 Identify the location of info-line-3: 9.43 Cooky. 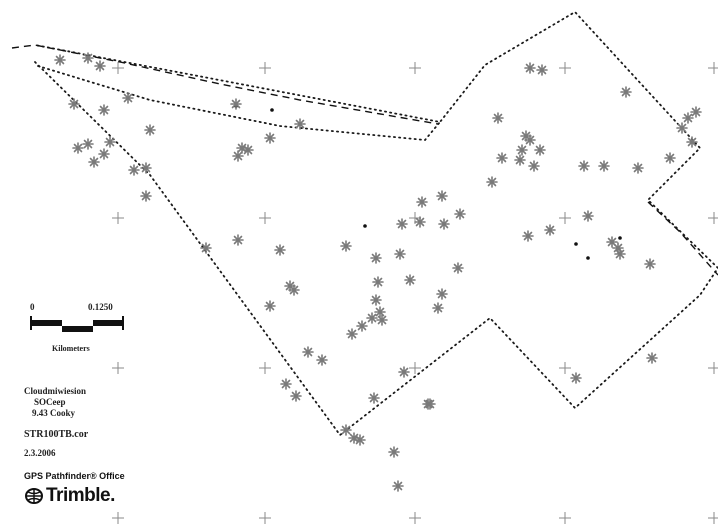
(54, 413).